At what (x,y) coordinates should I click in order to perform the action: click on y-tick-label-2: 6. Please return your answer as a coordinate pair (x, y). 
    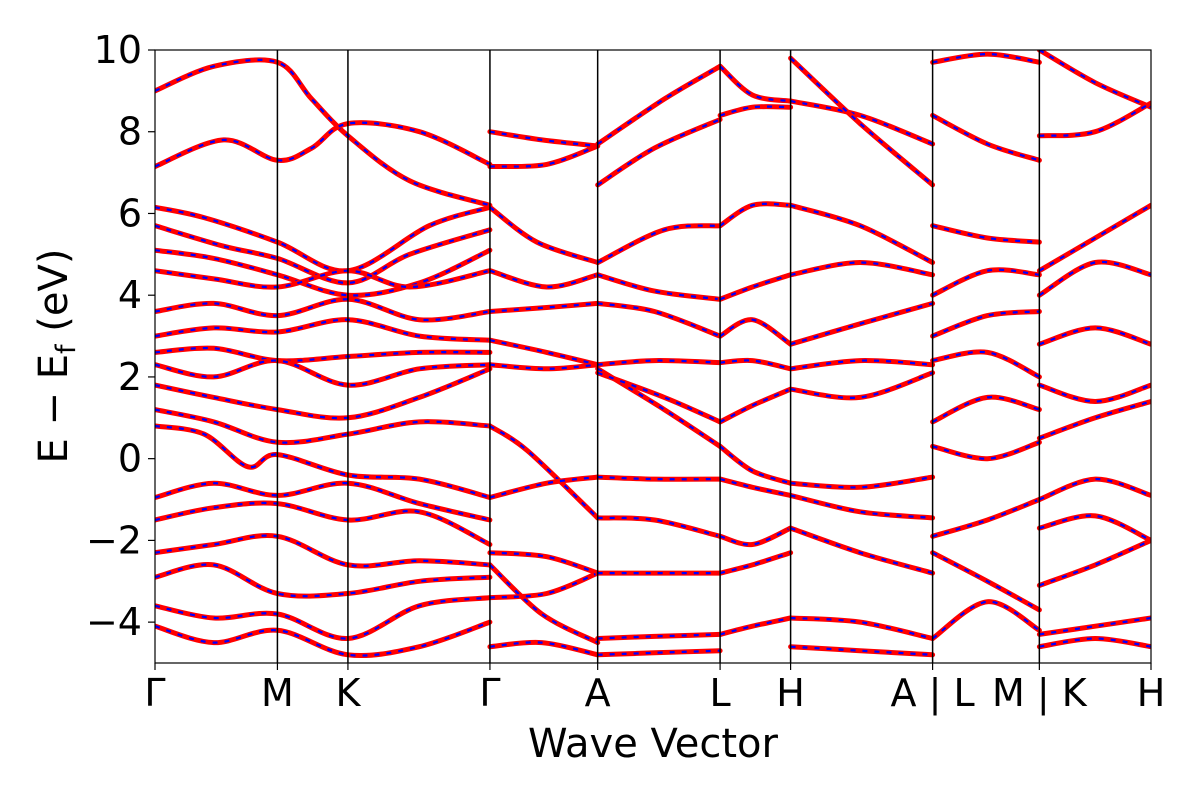
    Looking at the image, I should click on (130, 213).